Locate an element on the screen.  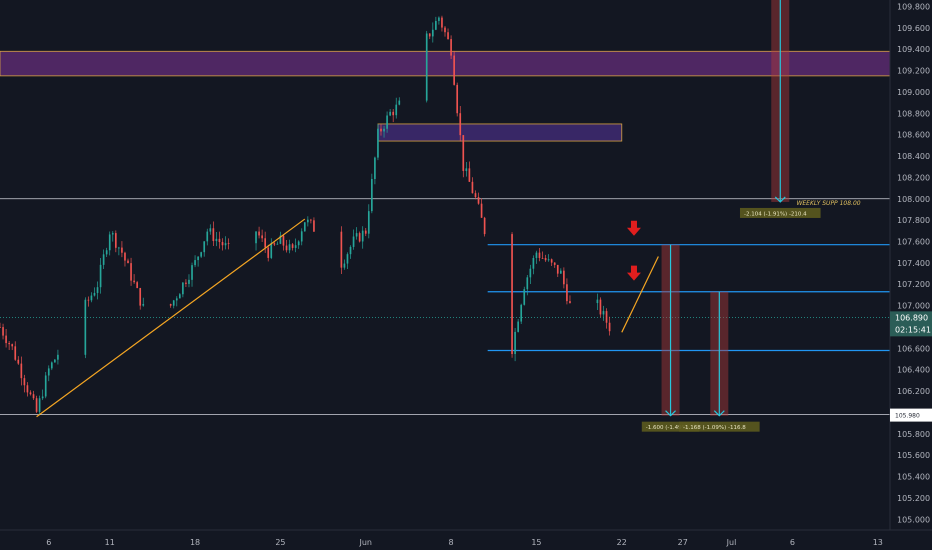
price-tick-20: 109.200 is located at coordinates (913, 71).